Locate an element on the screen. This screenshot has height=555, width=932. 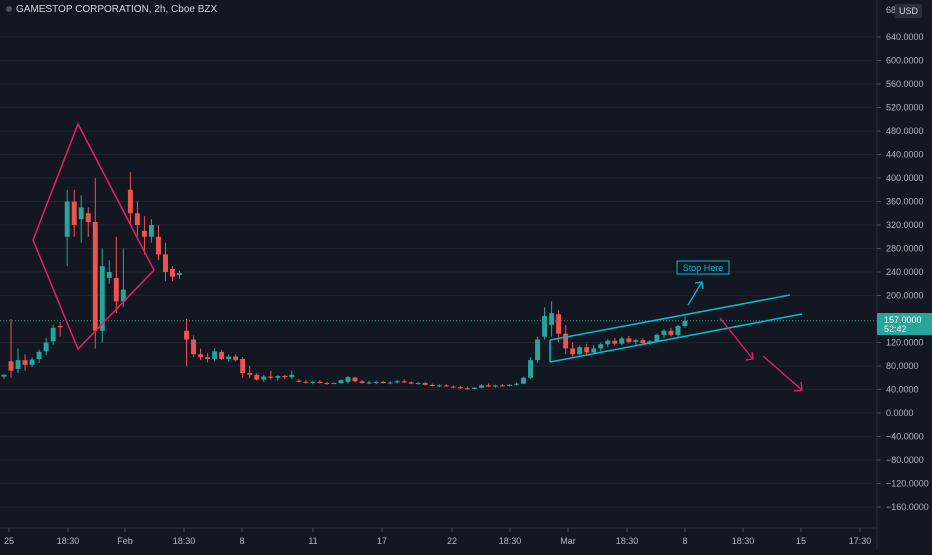
y-tick-label: 200.0000 is located at coordinates (905, 296).